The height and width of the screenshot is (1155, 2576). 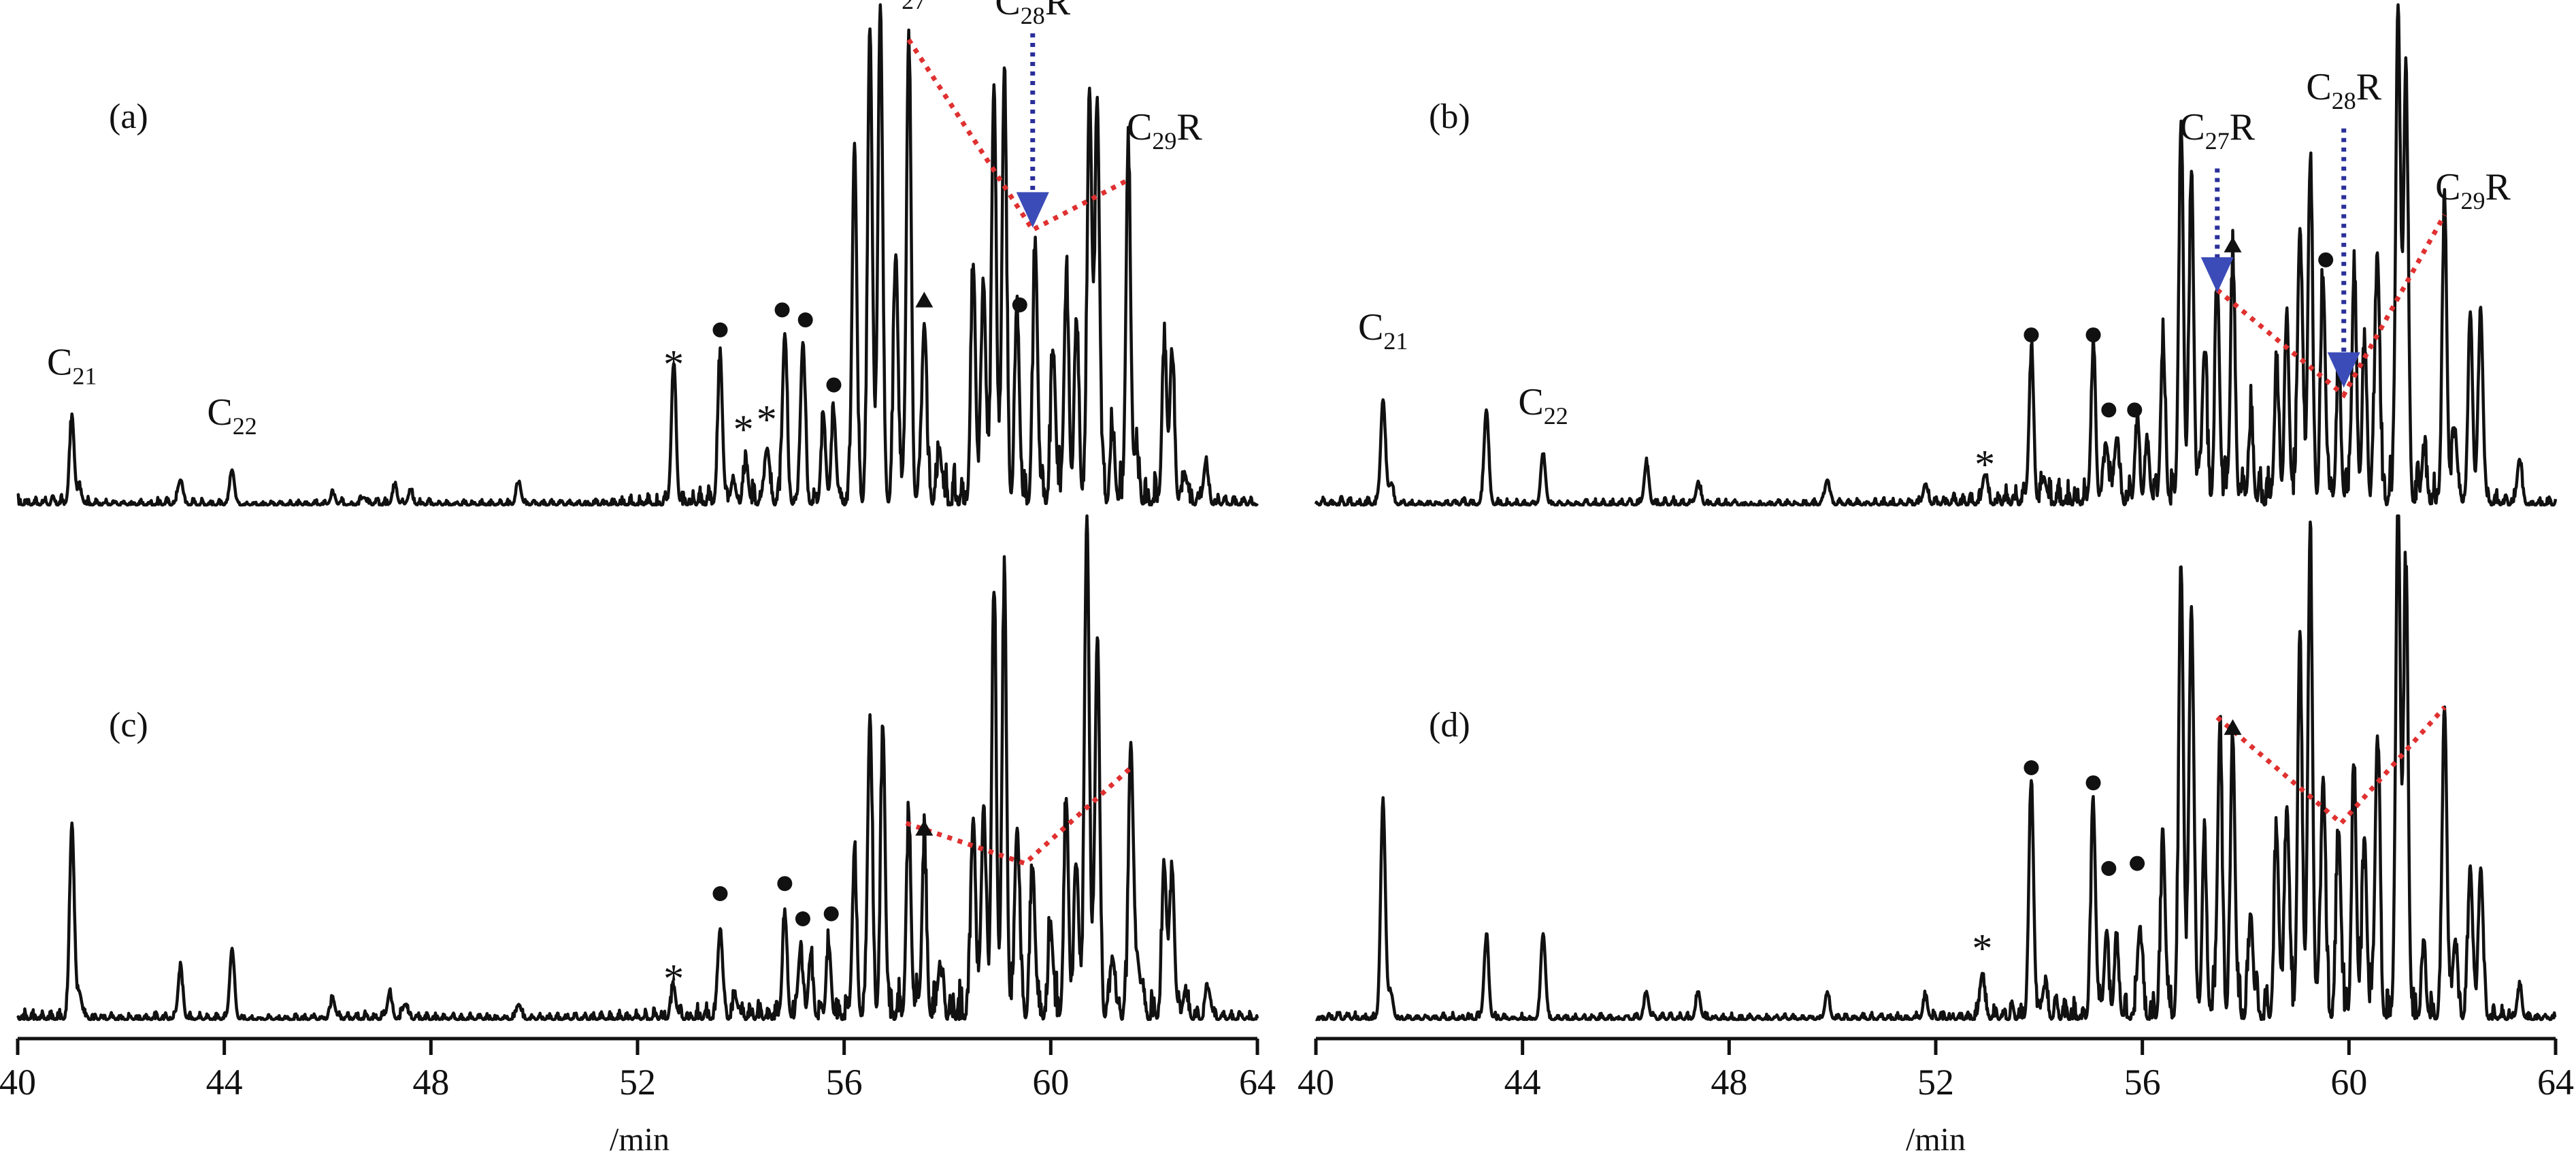 I want to click on panel-label-b: (b), so click(x=1449, y=117).